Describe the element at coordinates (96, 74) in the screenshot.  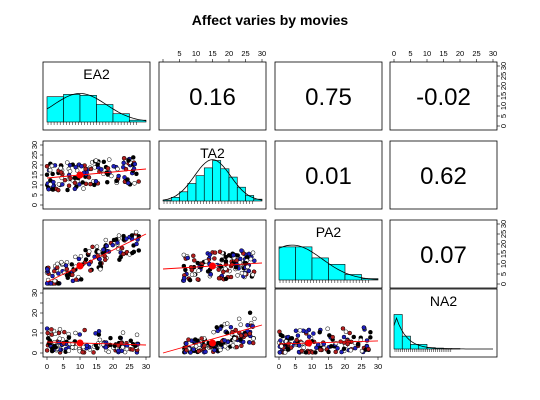
I see `variable-name: EA2` at that location.